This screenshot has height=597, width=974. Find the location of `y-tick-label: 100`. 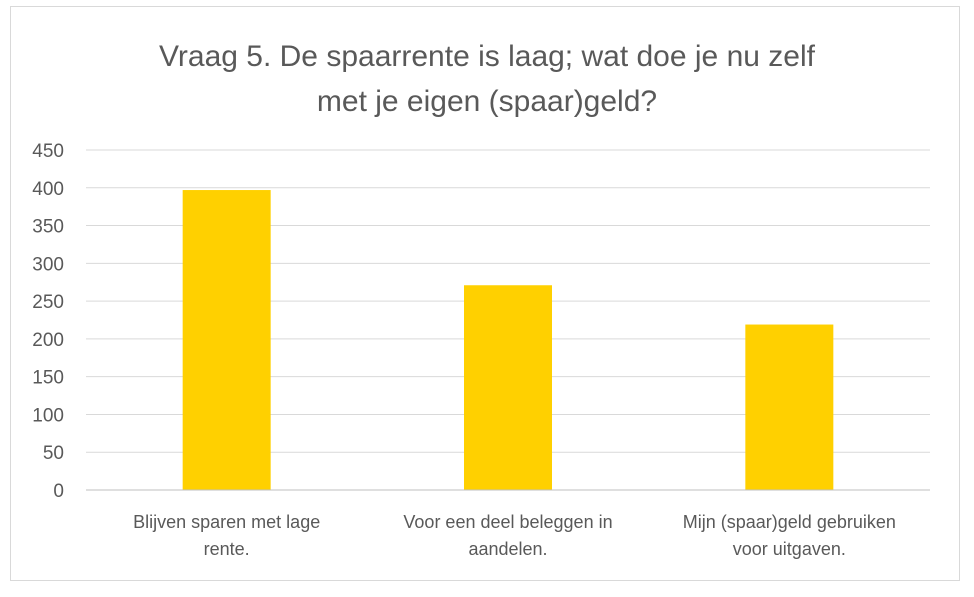

y-tick-label: 100 is located at coordinates (48, 415).